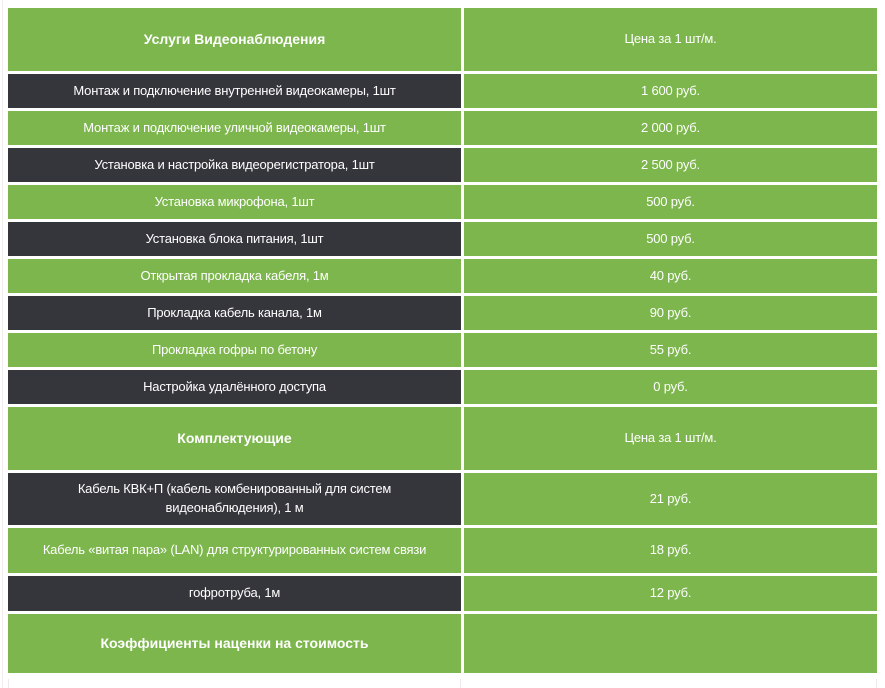  Describe the element at coordinates (234, 202) in the screenshot. I see `service-cell: Установка микрофона, 1шт` at that location.